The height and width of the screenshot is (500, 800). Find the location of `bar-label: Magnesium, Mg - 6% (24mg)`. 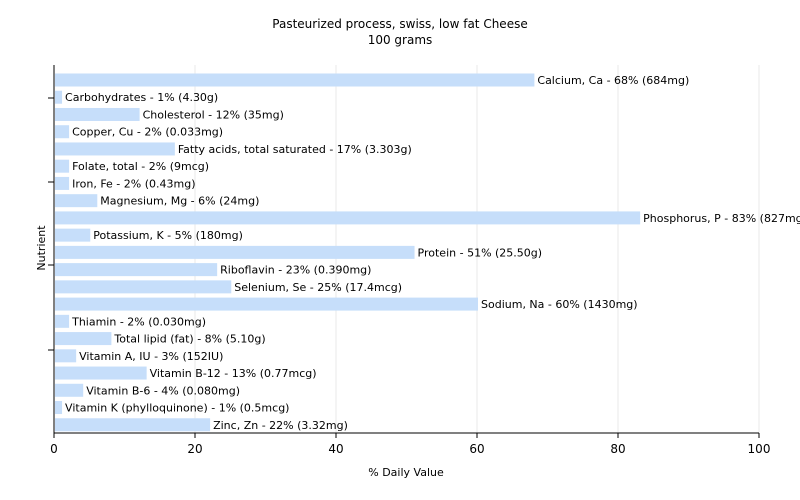

bar-label: Magnesium, Mg - 6% (24mg) is located at coordinates (179, 201).